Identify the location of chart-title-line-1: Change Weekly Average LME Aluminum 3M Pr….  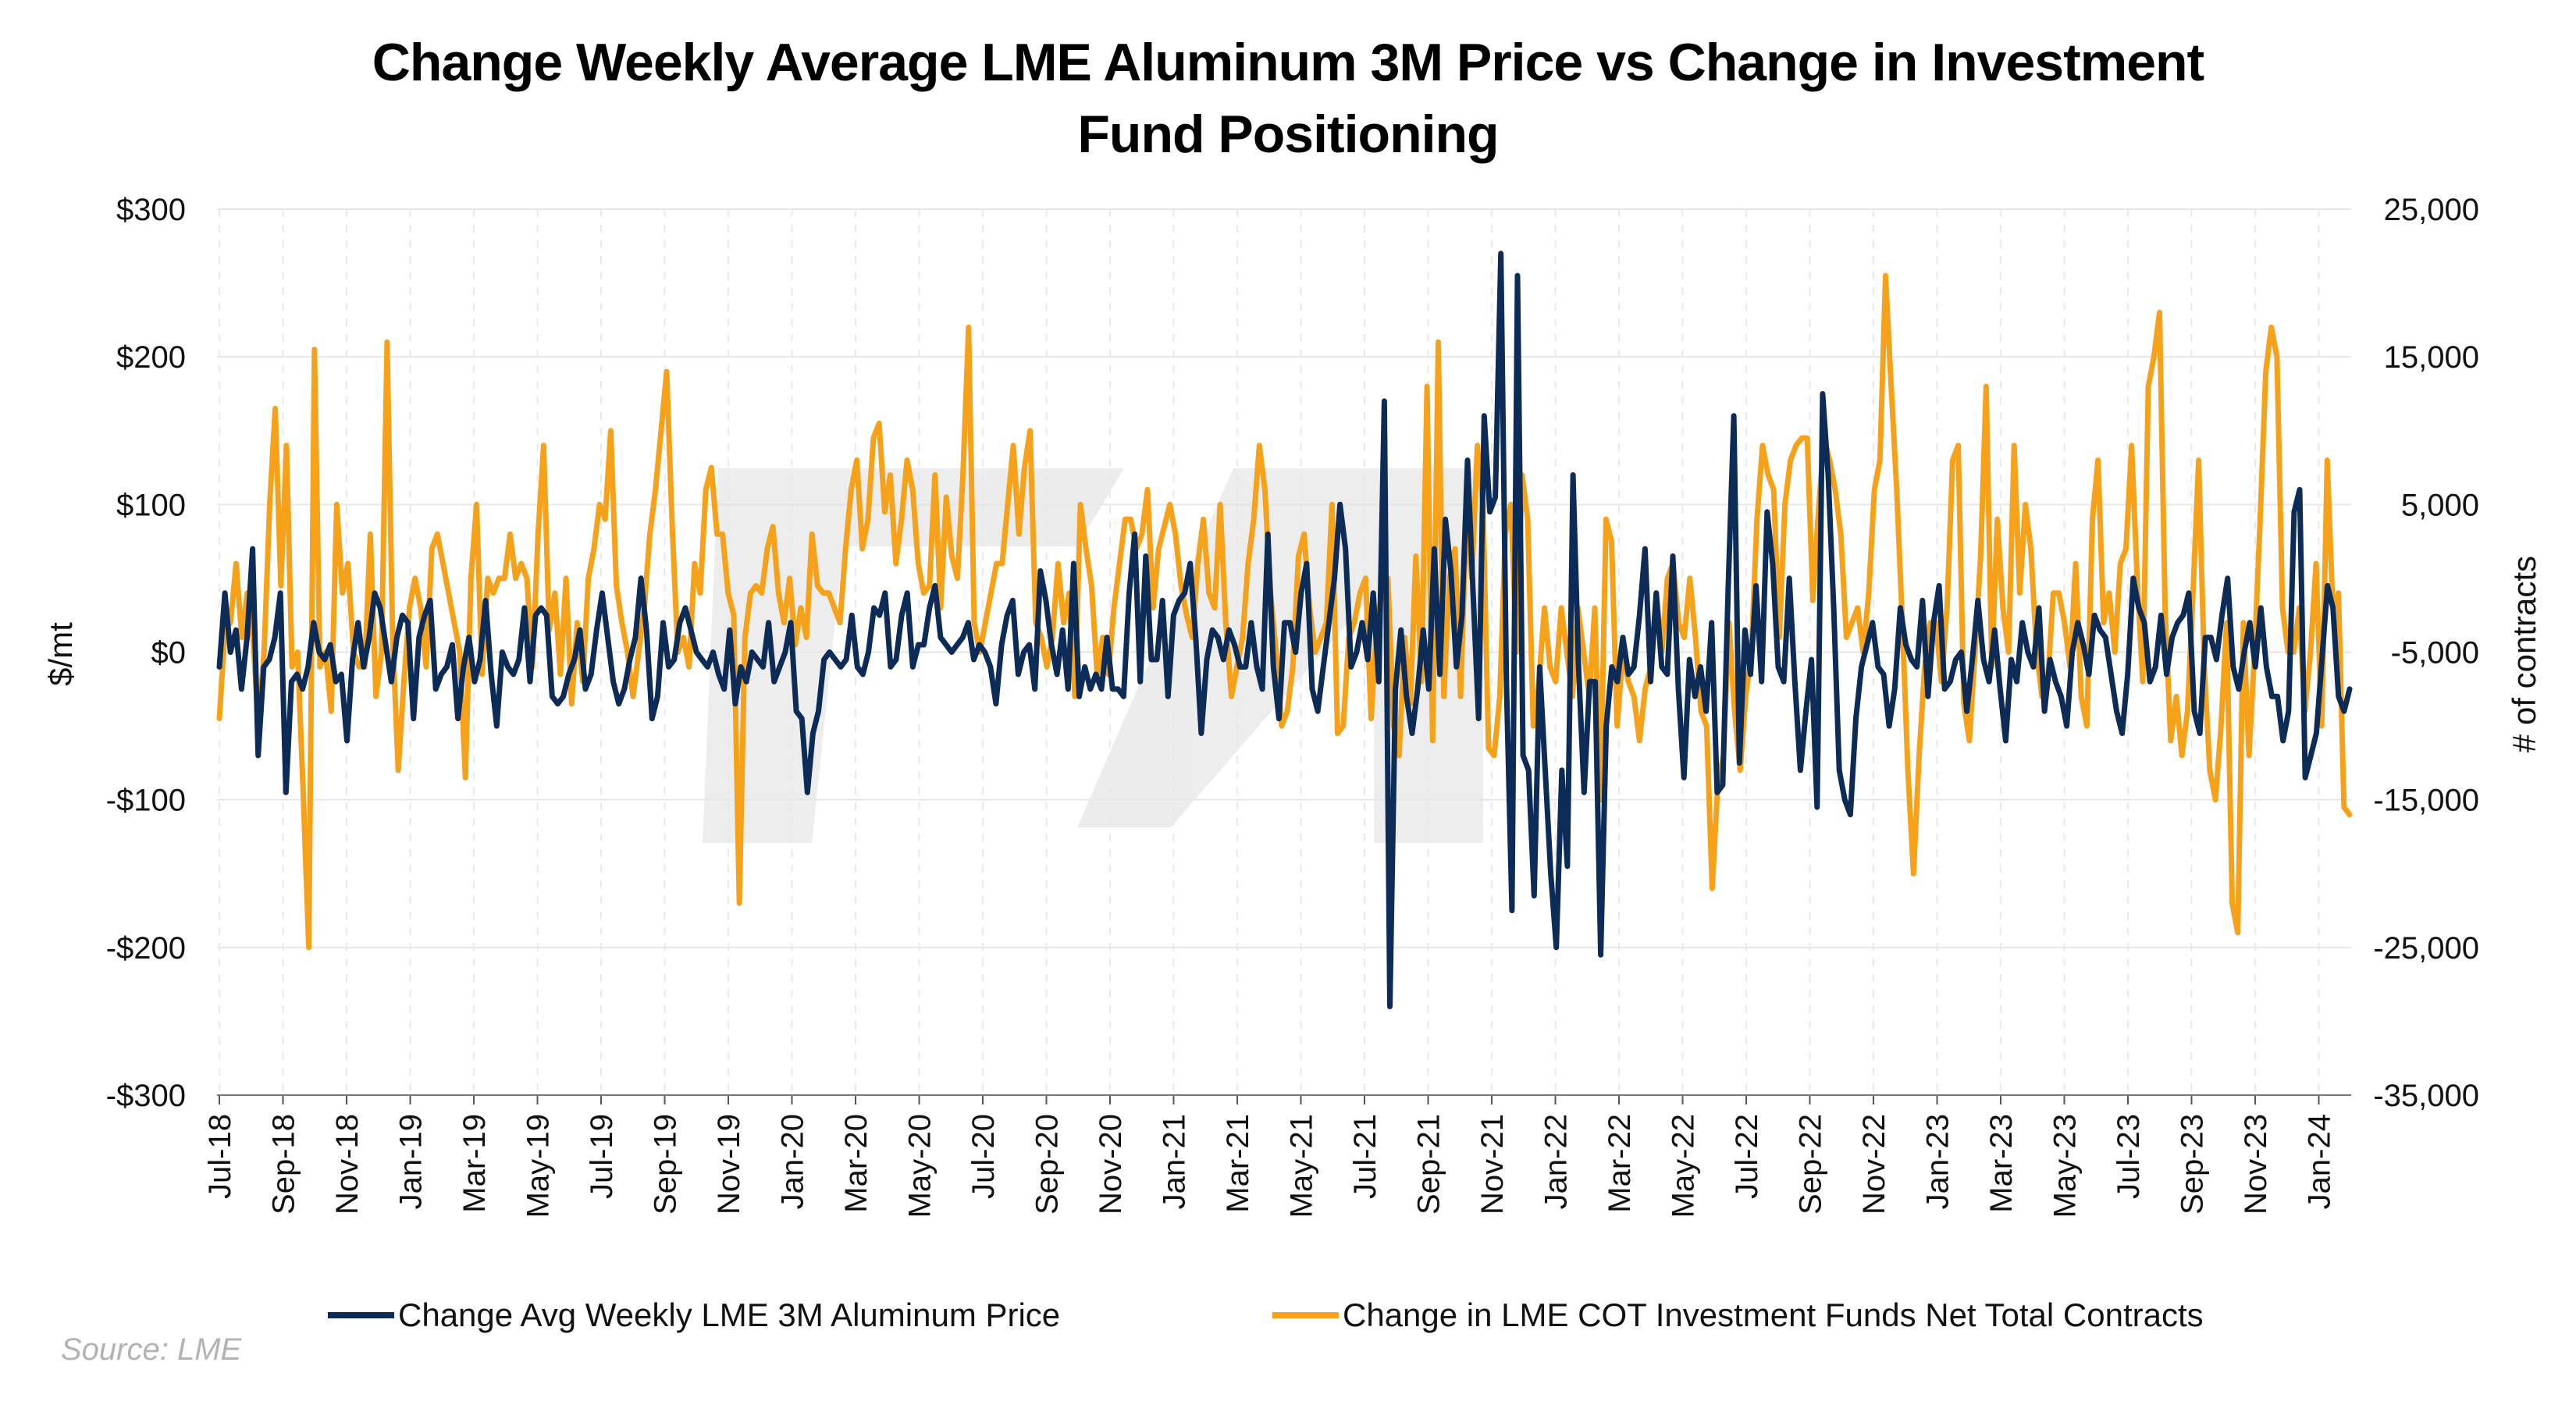
(1288, 63).